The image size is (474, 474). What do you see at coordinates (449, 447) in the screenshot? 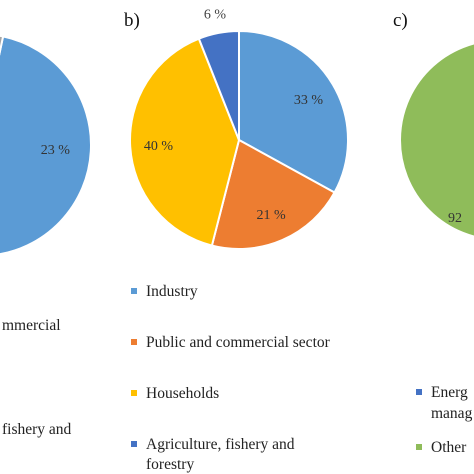
I see `legend-2-label-2: Other` at bounding box center [449, 447].